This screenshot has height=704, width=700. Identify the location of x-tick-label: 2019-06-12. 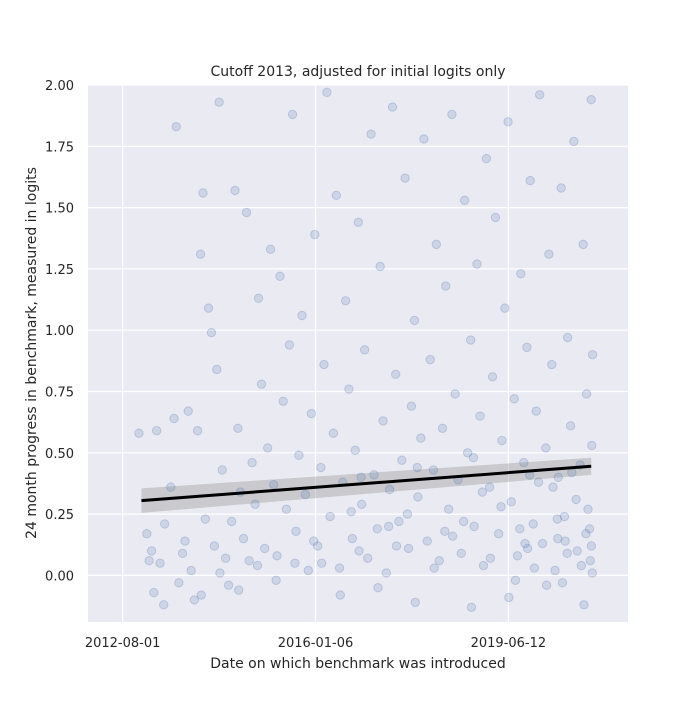
(509, 643).